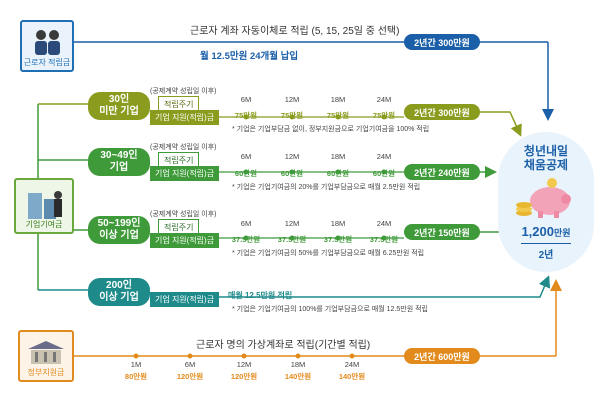  I want to click on building-icon, so click(45, 205).